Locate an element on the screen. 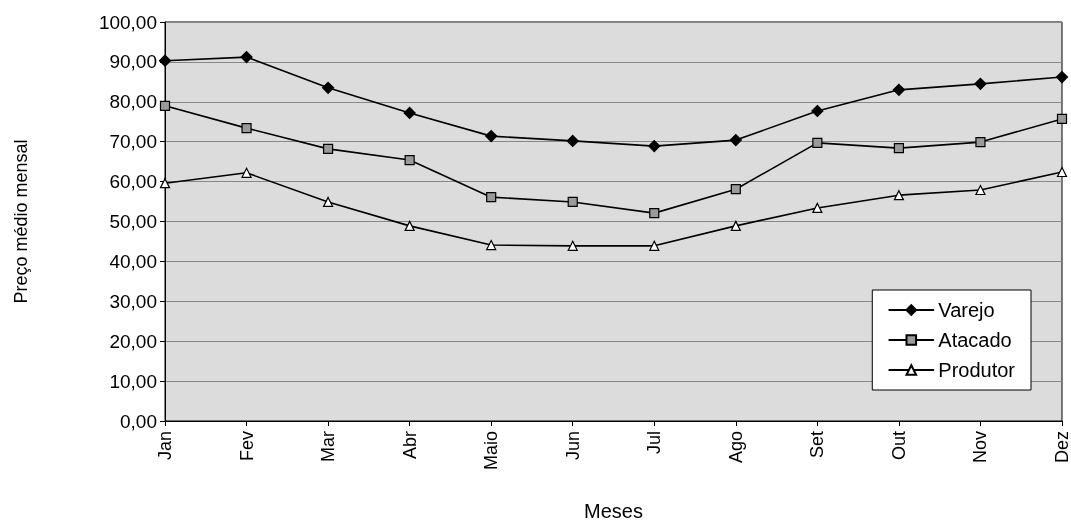 Image resolution: width=1071 pixels, height=530 pixels. y-axis-title: Preço médio mensal is located at coordinates (21, 221).